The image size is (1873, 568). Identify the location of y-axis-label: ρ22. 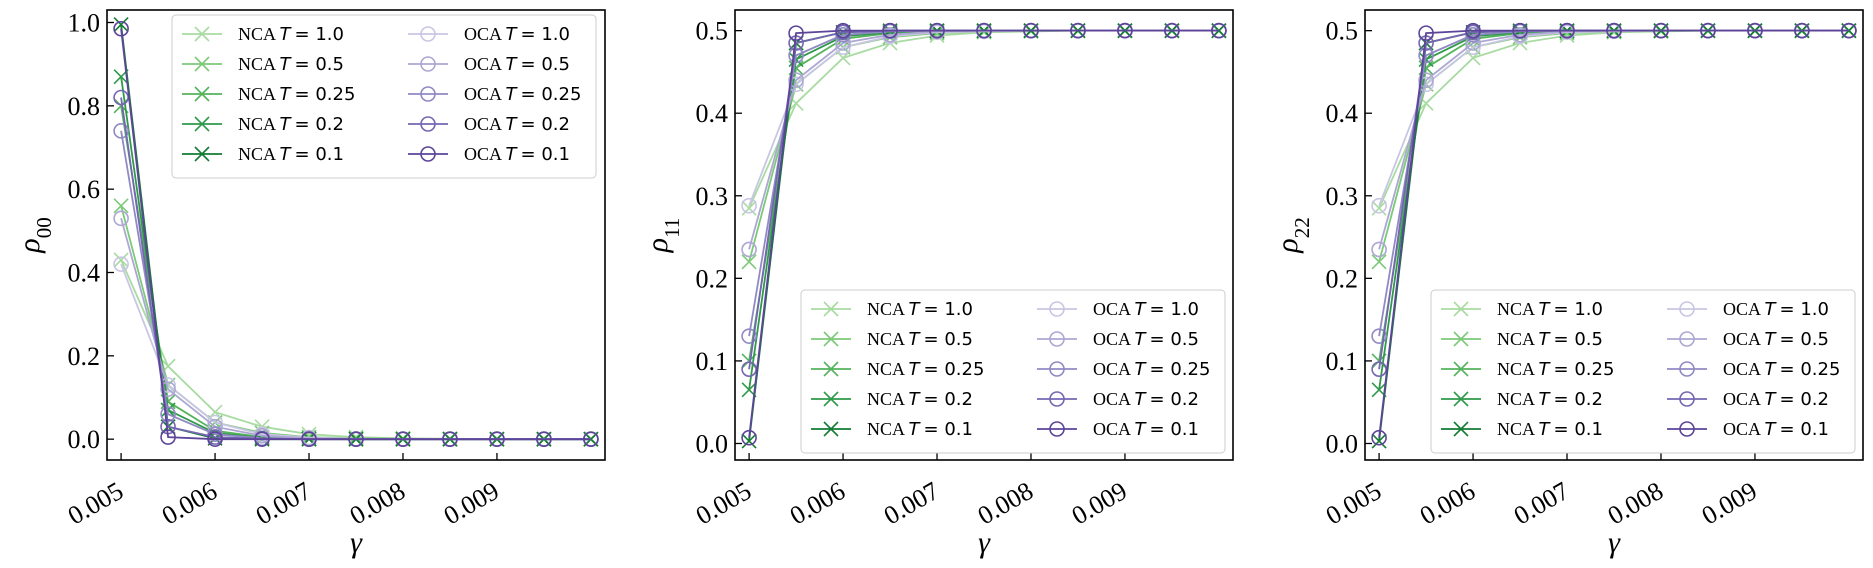
(1292, 235).